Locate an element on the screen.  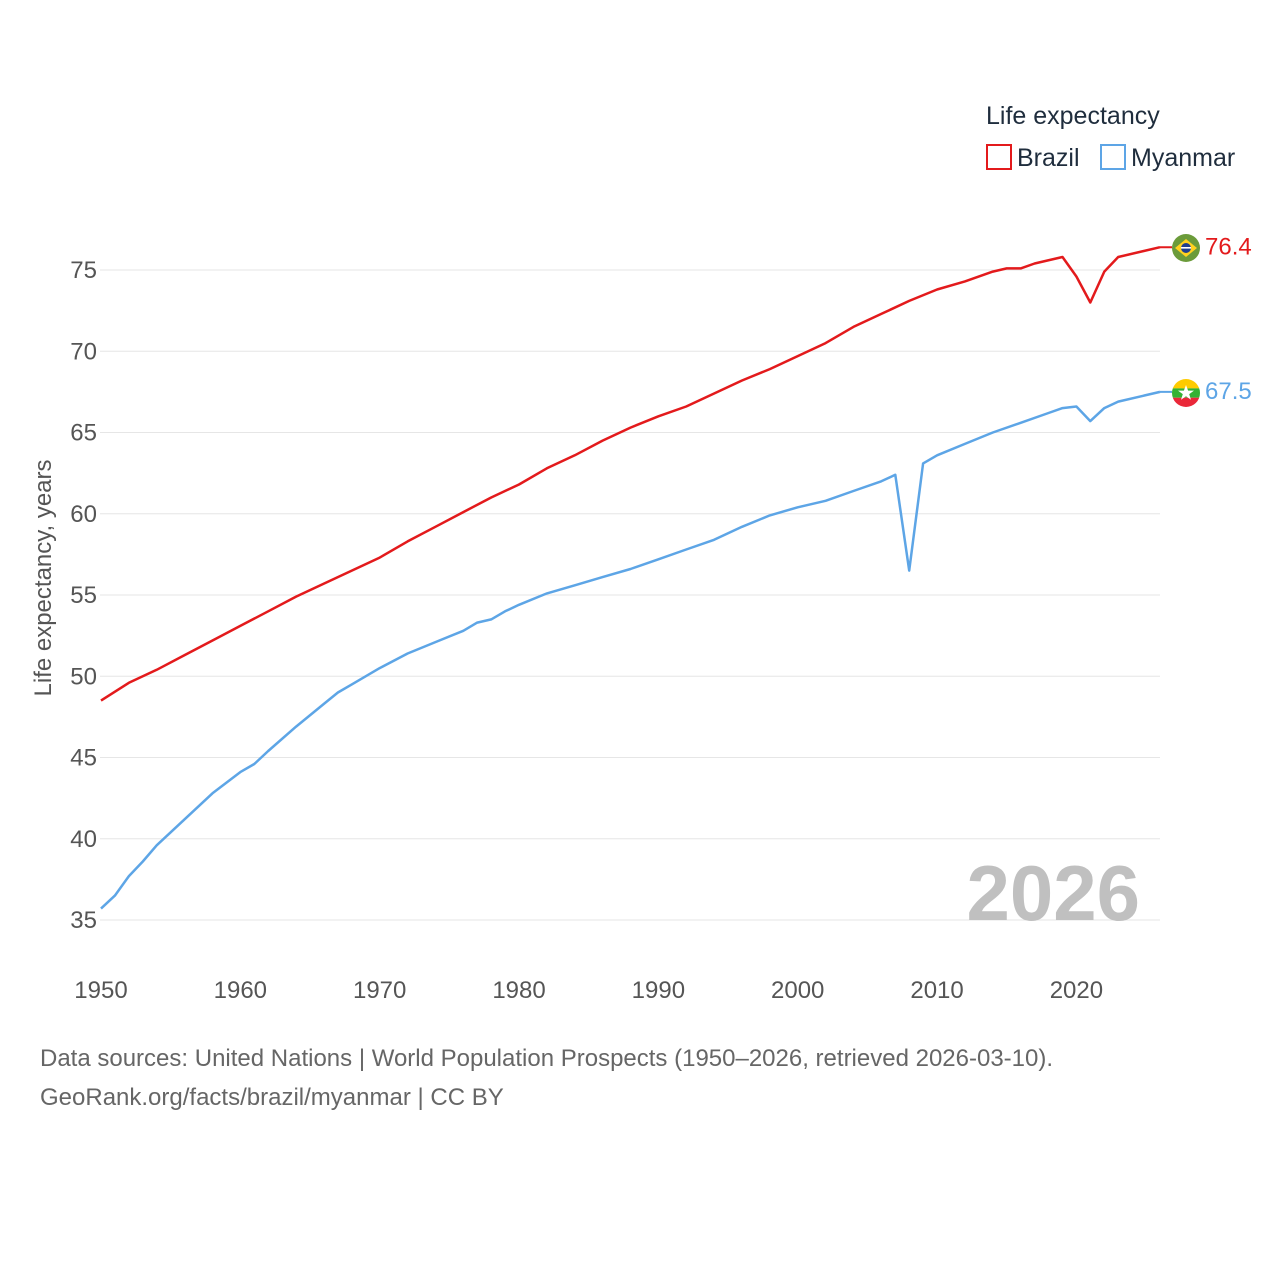
y-tick-35: 35 is located at coordinates (83, 920).